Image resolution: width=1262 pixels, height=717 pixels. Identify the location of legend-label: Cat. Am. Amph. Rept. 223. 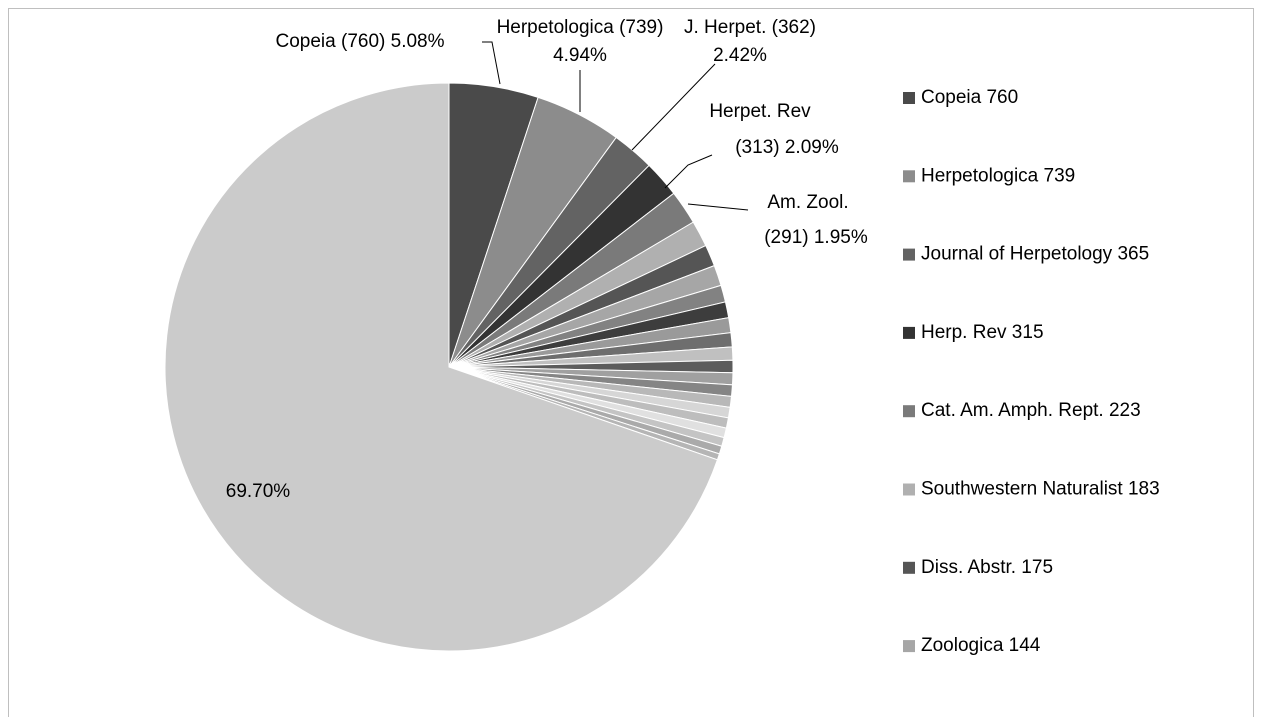
(1031, 410).